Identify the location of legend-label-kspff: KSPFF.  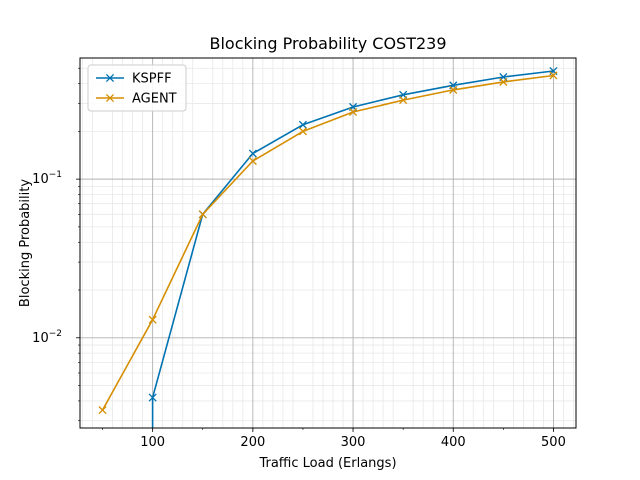
(152, 79).